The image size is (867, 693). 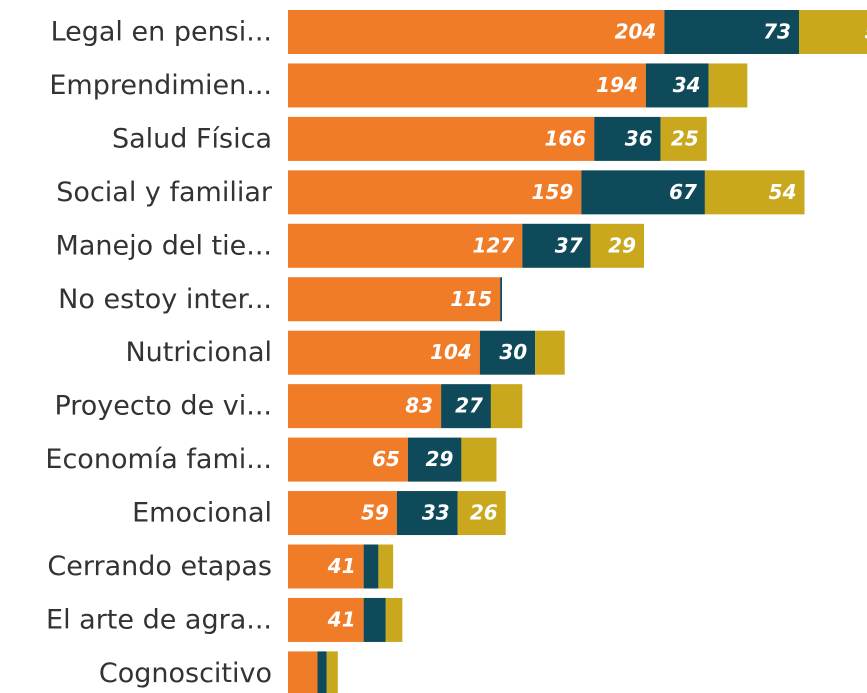 What do you see at coordinates (202, 513) in the screenshot?
I see `category-label: Emocional` at bounding box center [202, 513].